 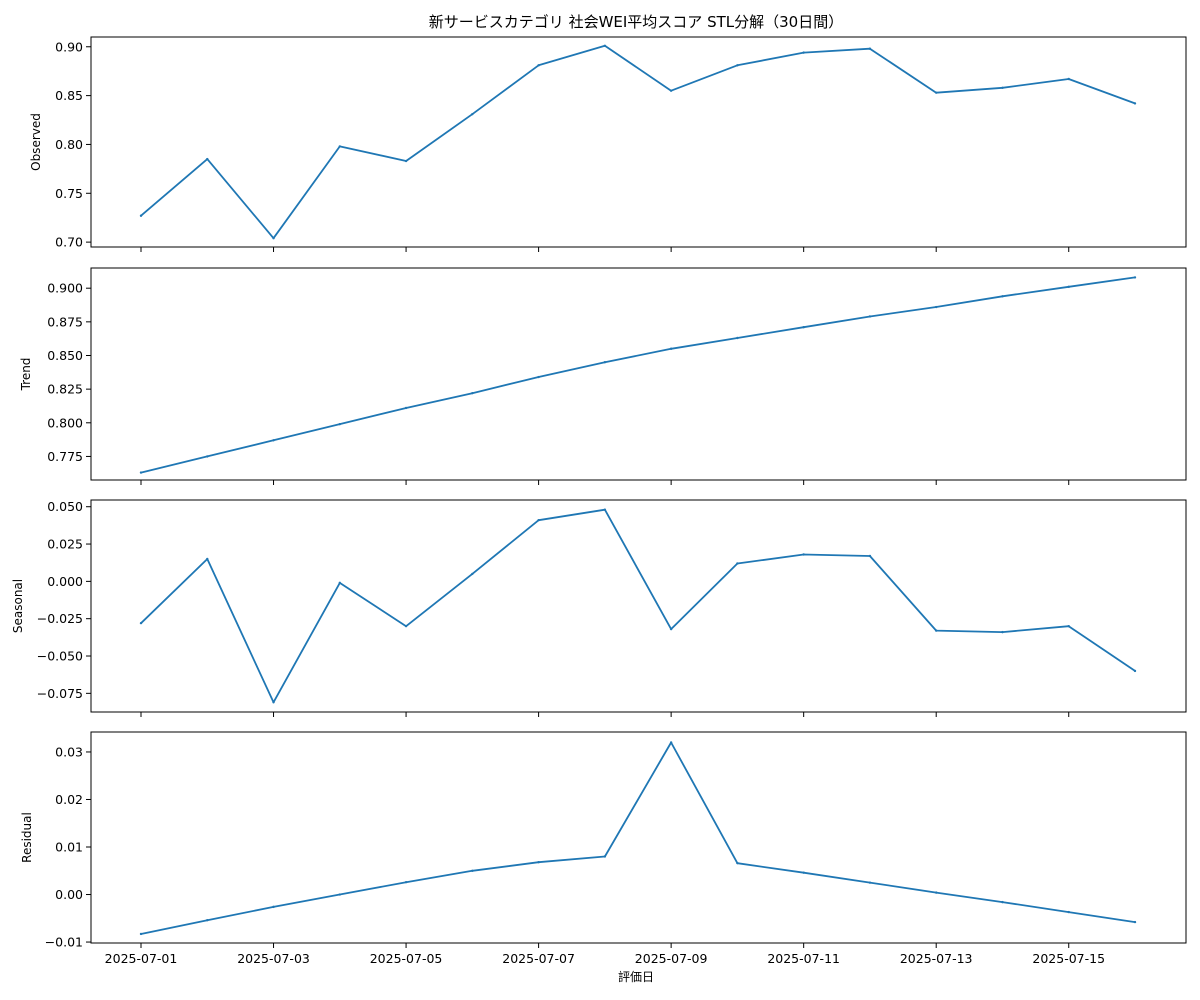 What do you see at coordinates (60, 693) in the screenshot?
I see `y-tick-label: −0.075` at bounding box center [60, 693].